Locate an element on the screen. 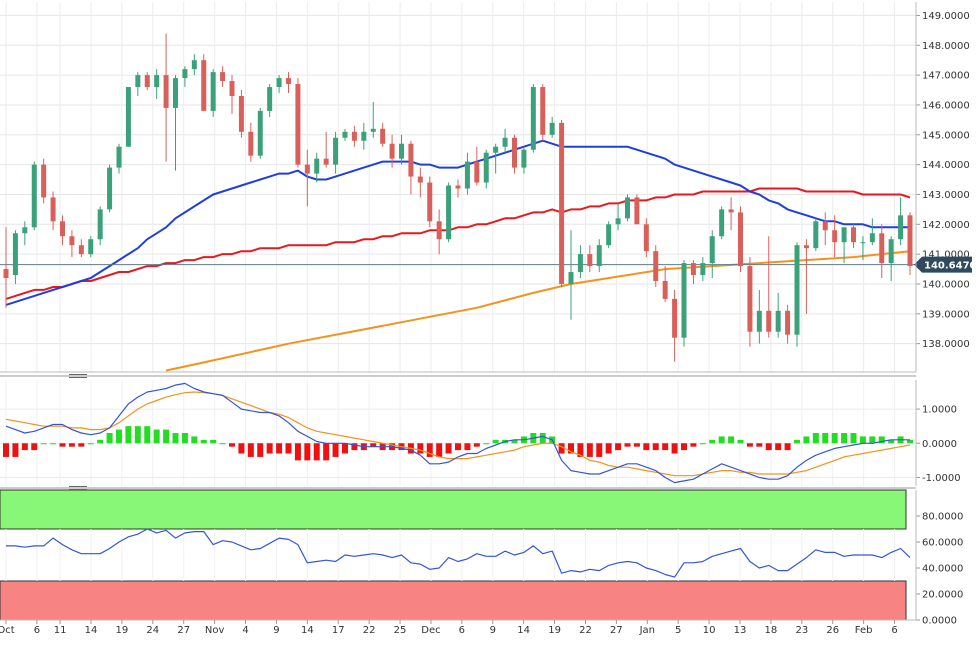 This screenshot has height=647, width=980. x-tick-label: 19 is located at coordinates (122, 630).